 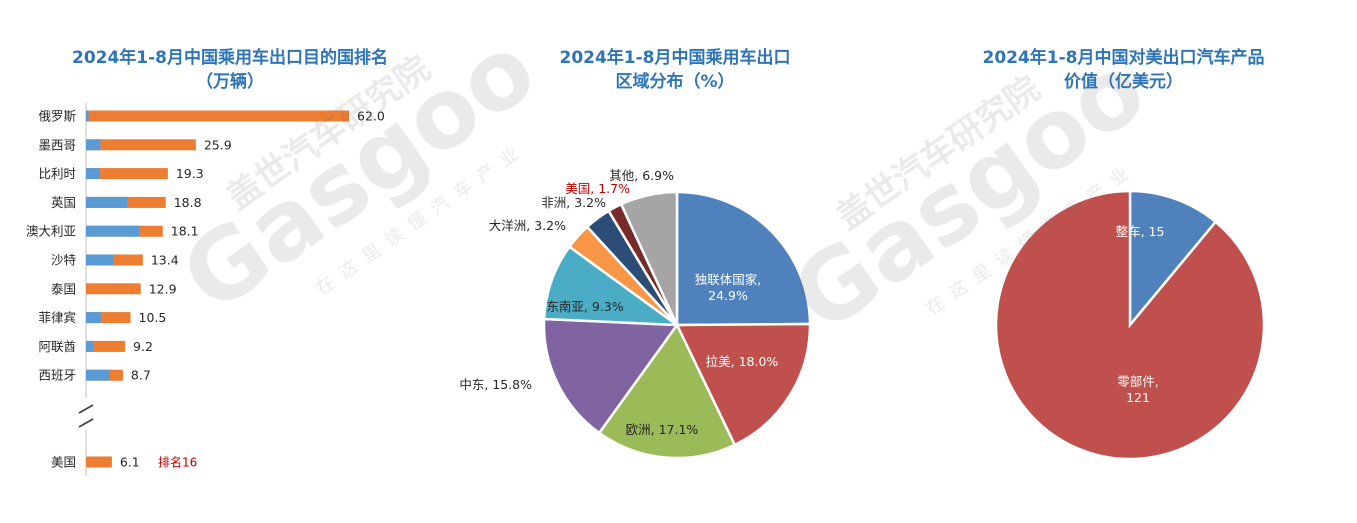 I want to click on us-value-pie-label-1: 整车, 15, so click(x=1140, y=231).